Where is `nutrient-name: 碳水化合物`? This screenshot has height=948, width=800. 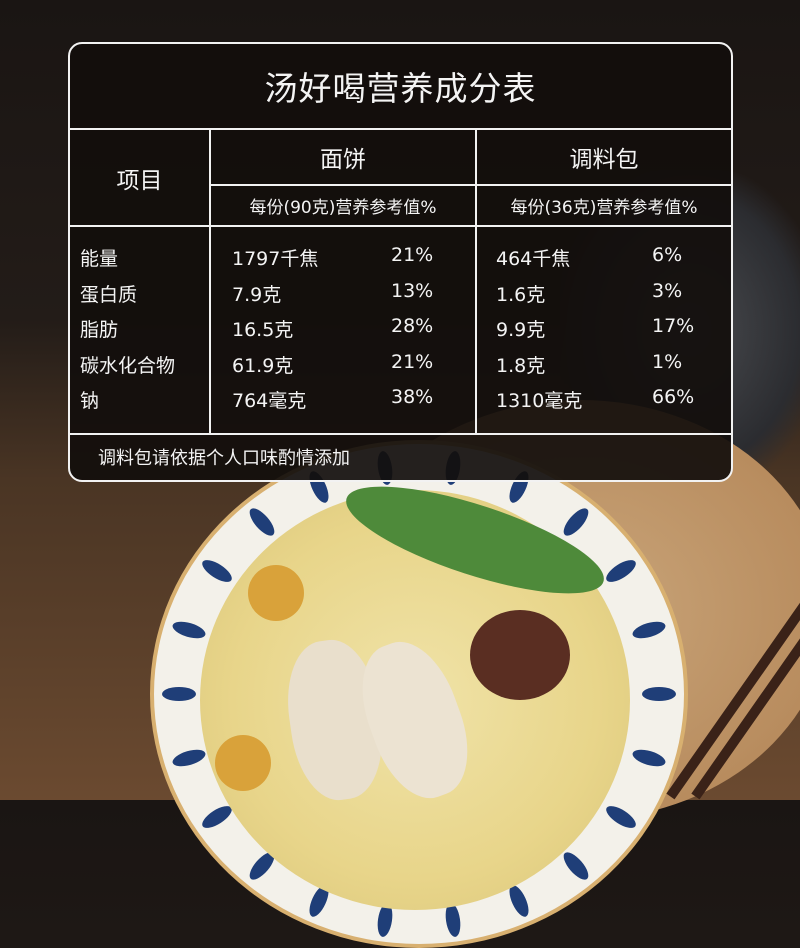
nutrient-name: 碳水化合物 is located at coordinates (128, 365).